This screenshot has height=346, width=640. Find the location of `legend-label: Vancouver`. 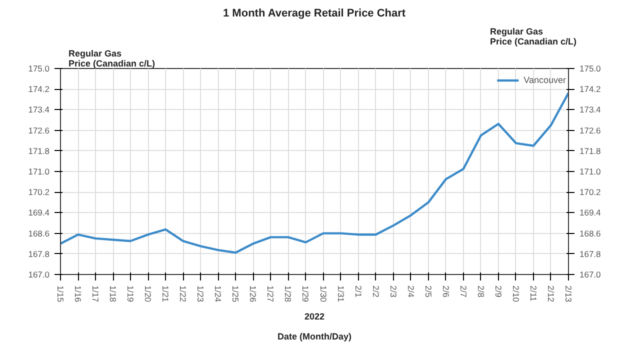

legend-label: Vancouver is located at coordinates (545, 80).